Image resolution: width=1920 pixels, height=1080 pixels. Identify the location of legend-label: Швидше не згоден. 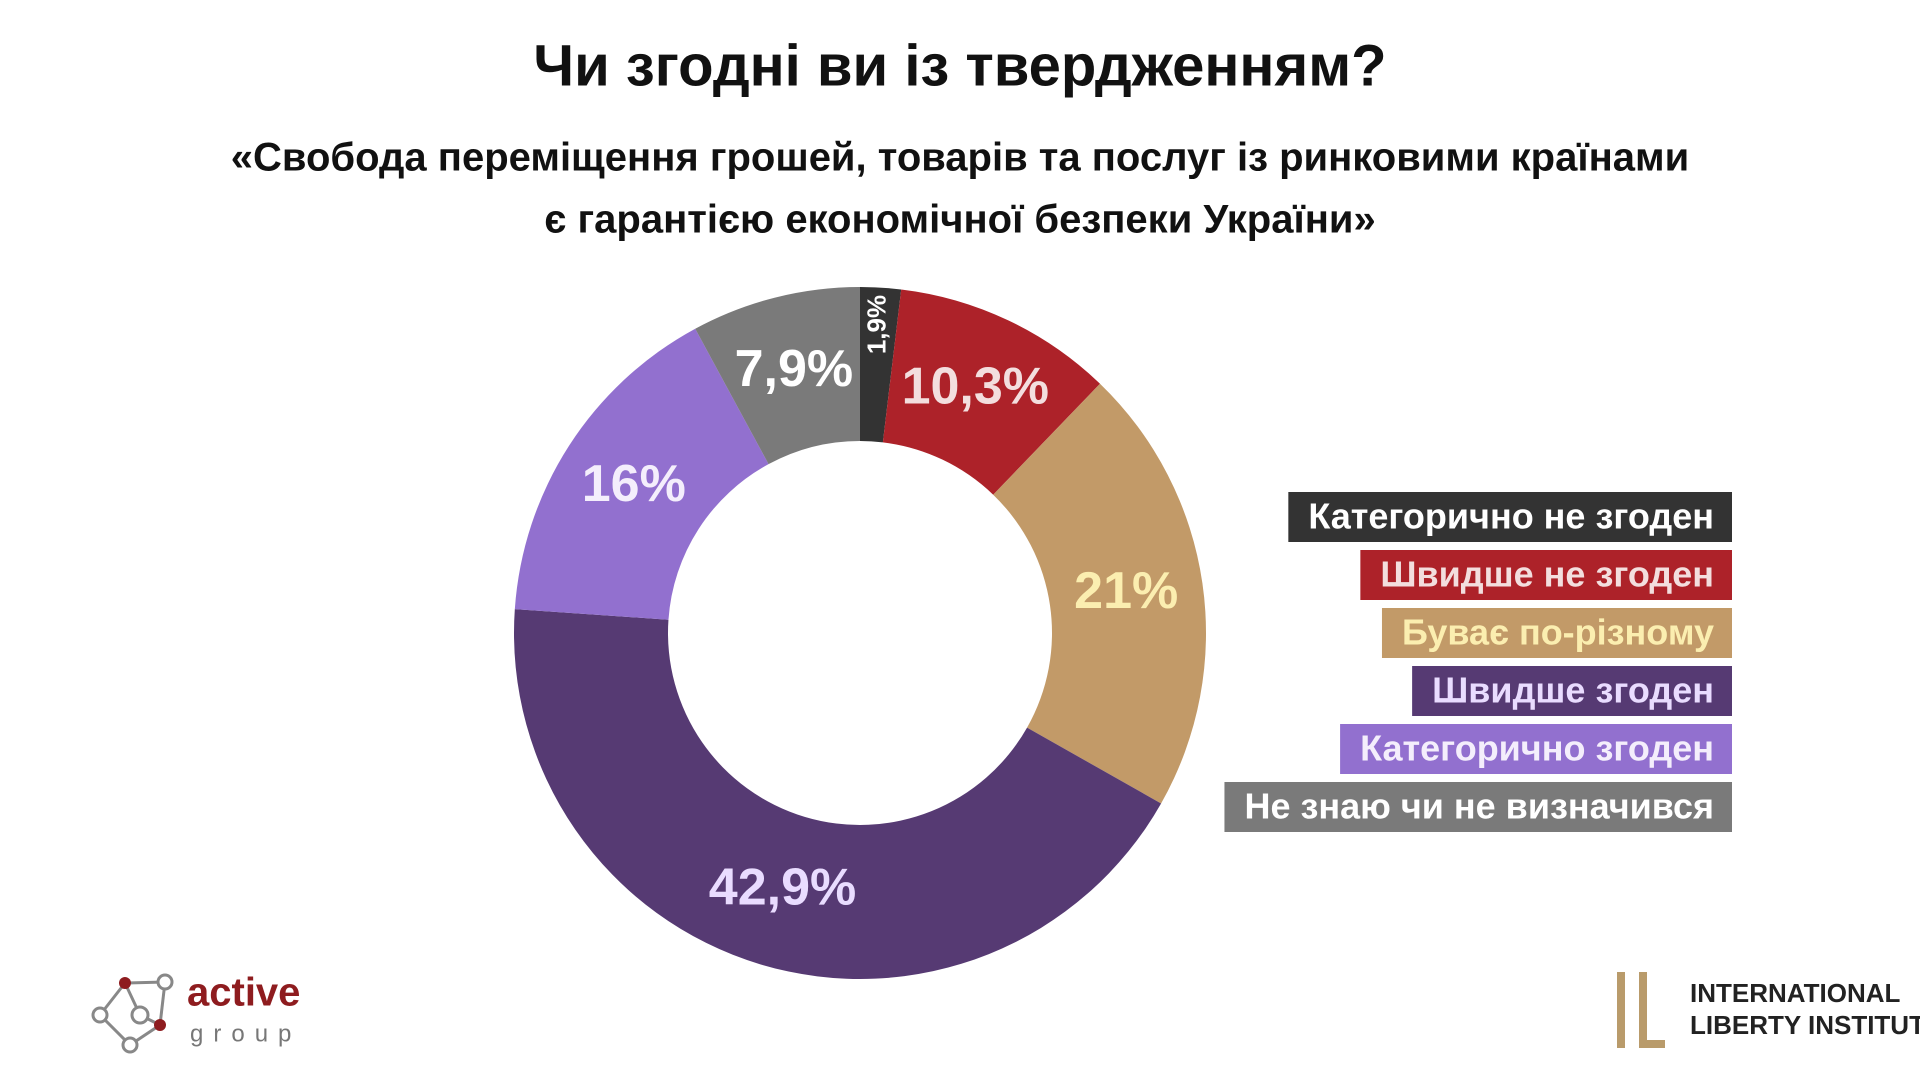
(1547, 574).